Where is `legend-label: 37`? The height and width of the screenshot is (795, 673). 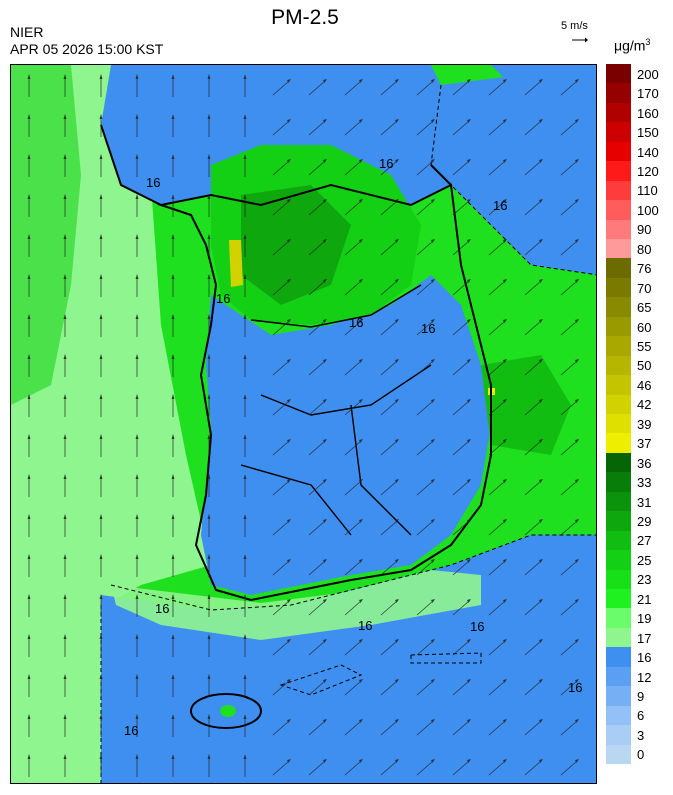
legend-label: 37 is located at coordinates (644, 444).